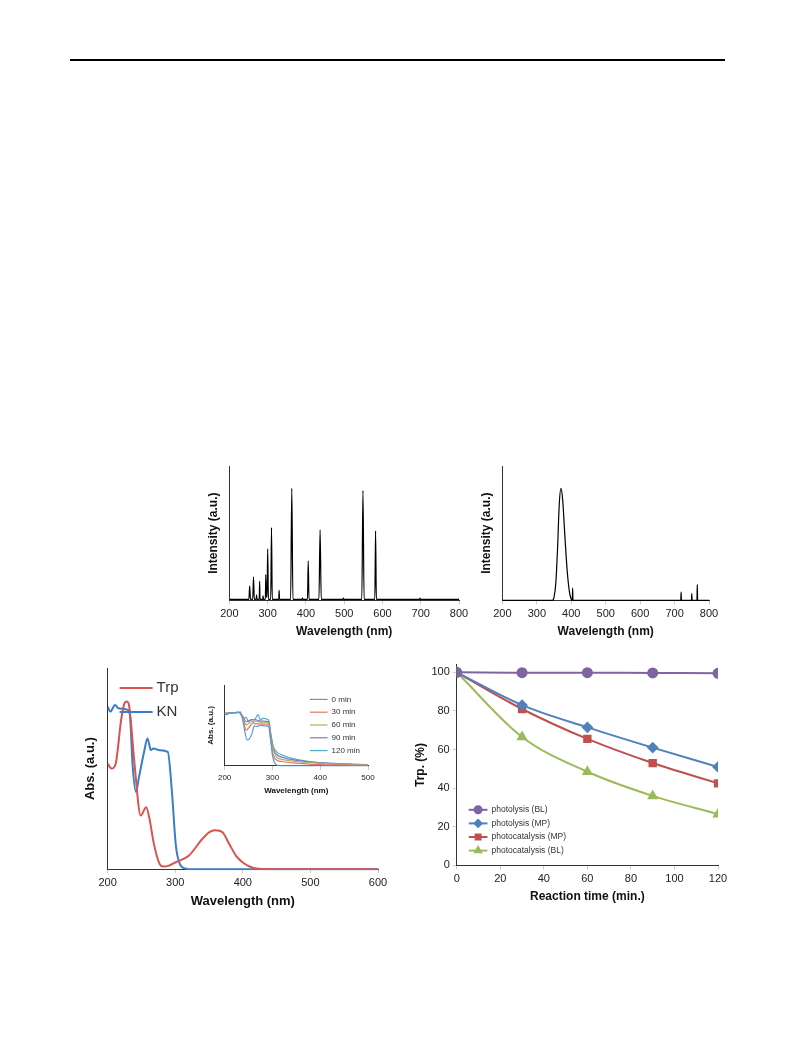  What do you see at coordinates (718, 878) in the screenshot?
I see `x-tick-label: 120` at bounding box center [718, 878].